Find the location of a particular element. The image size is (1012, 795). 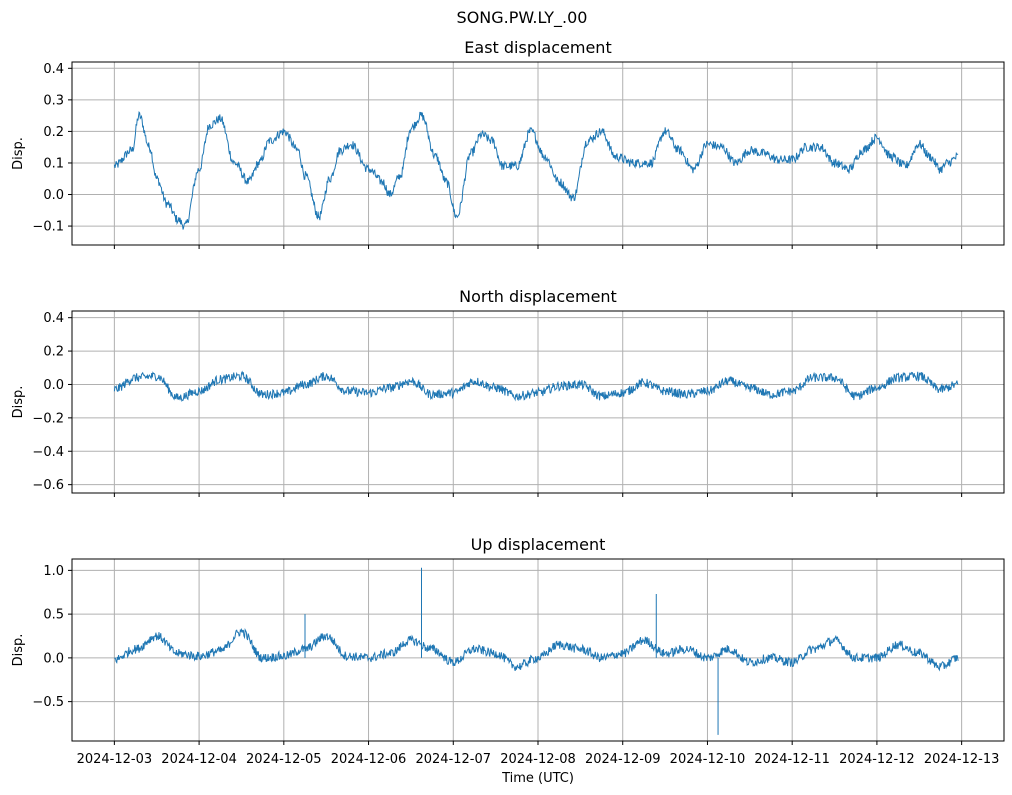

x-tick-label: 2024-12-12 is located at coordinates (877, 759).